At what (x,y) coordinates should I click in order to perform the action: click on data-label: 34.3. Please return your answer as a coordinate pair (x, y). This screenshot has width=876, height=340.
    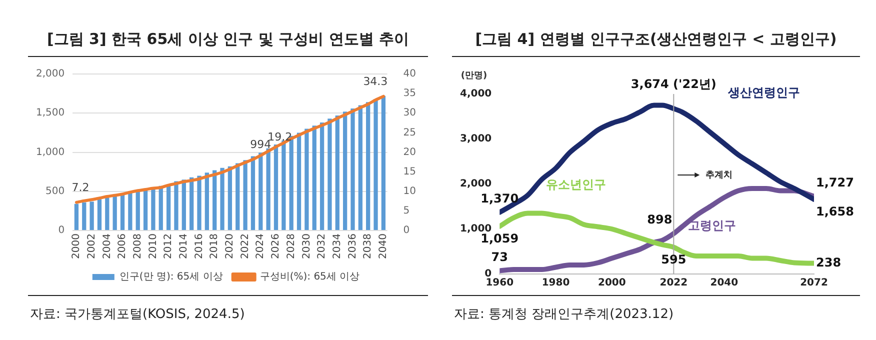
    Looking at the image, I should click on (375, 81).